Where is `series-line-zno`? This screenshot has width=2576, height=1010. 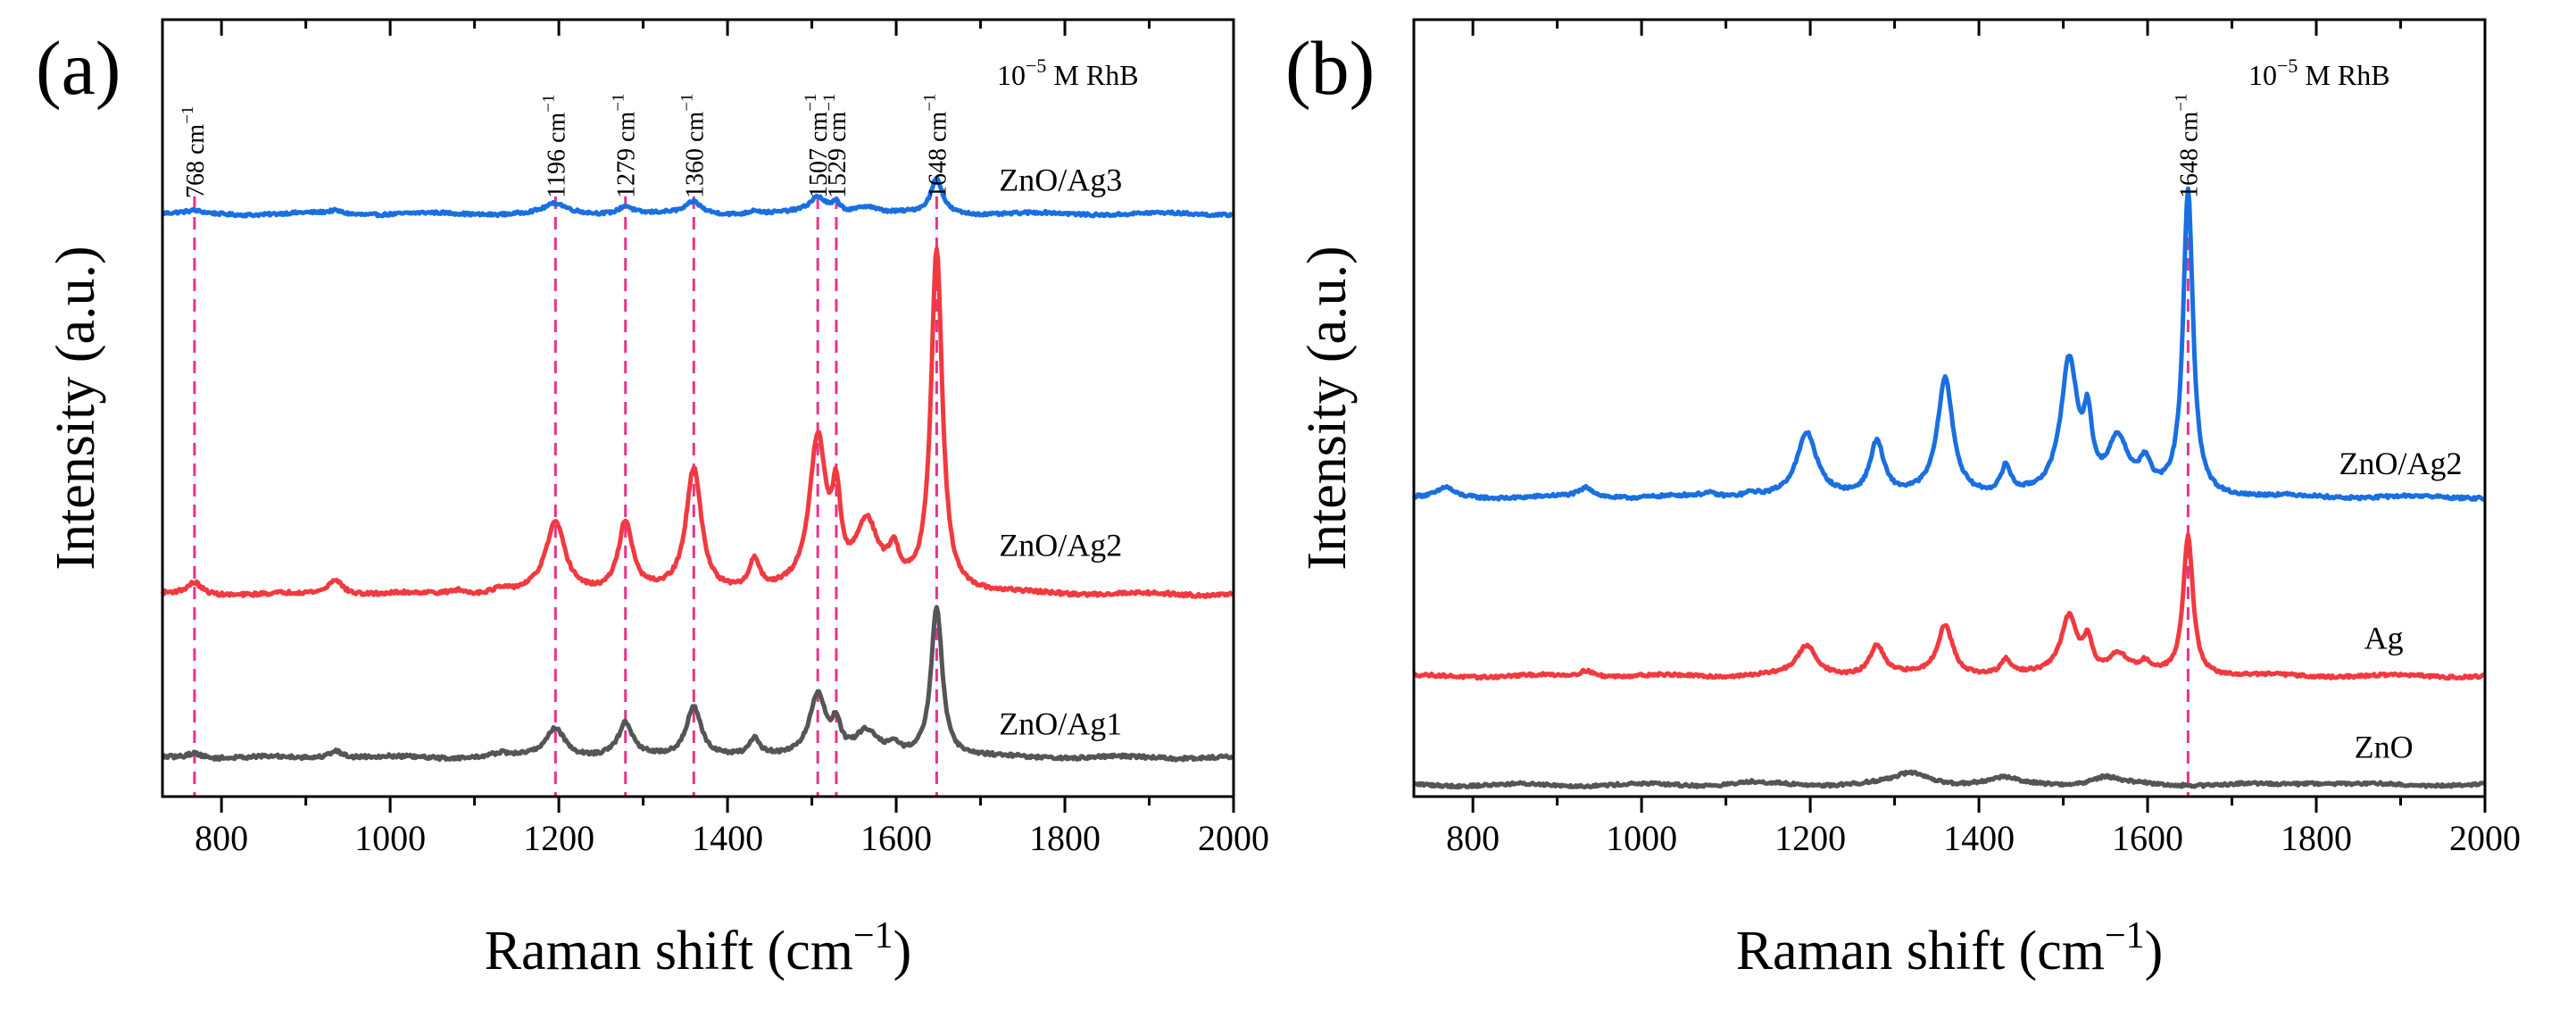 series-line-zno is located at coordinates (1949, 779).